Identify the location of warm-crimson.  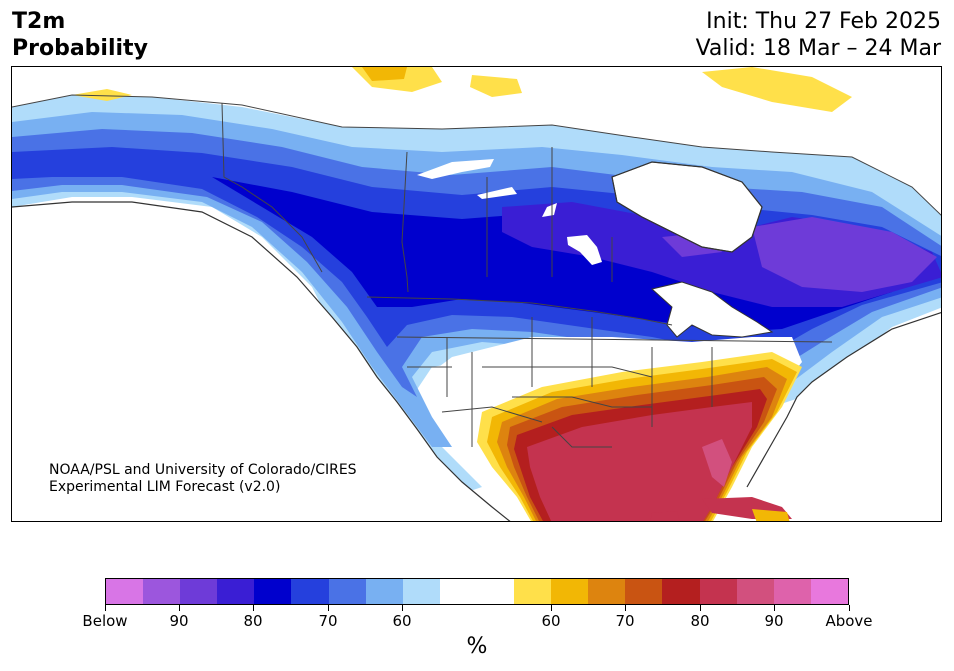
(639, 461).